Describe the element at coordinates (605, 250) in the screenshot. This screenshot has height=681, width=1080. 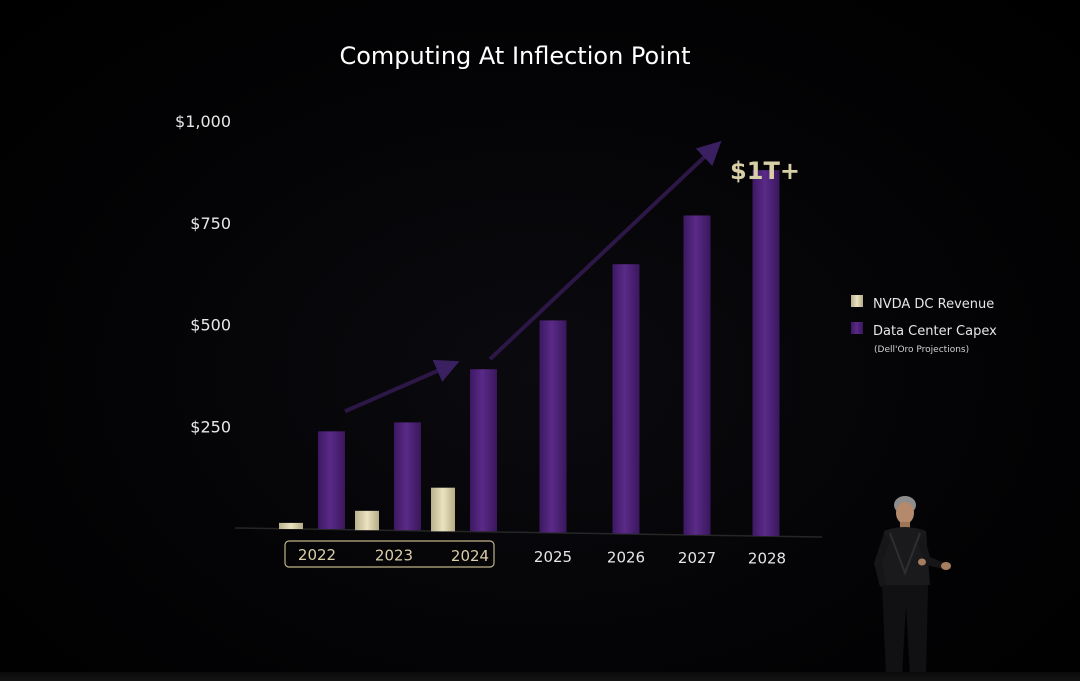
I see `trend-arrow-projection` at that location.